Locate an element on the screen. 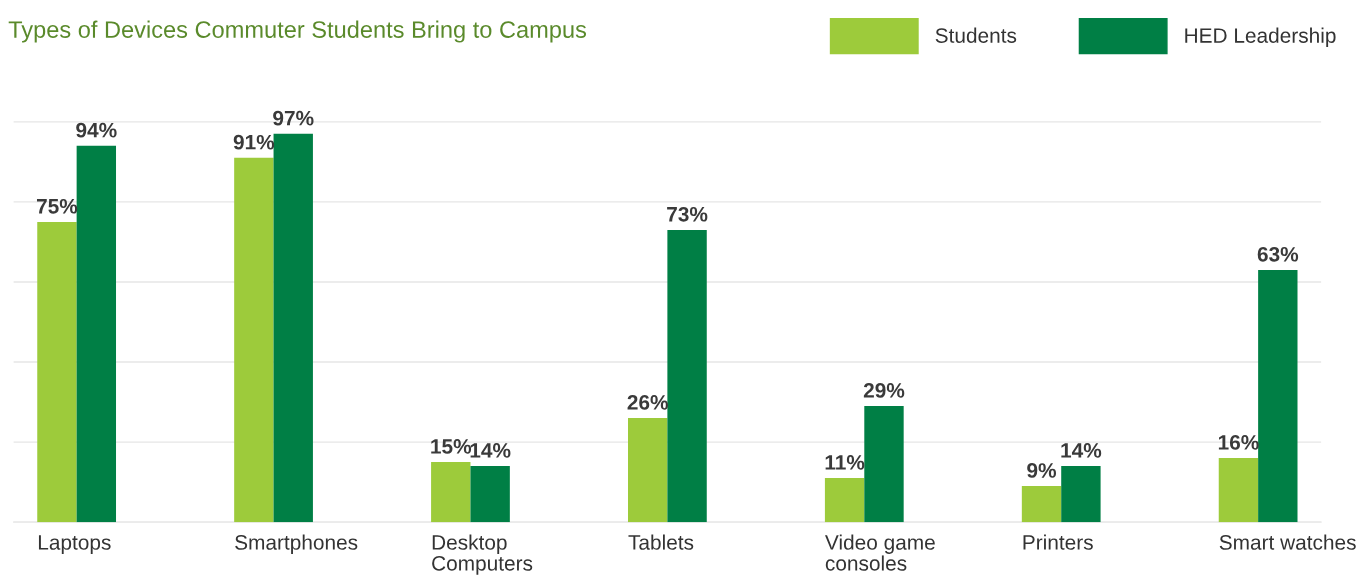 Image resolution: width=1362 pixels, height=588 pixels. legend-label: HED Leadership is located at coordinates (1260, 37).